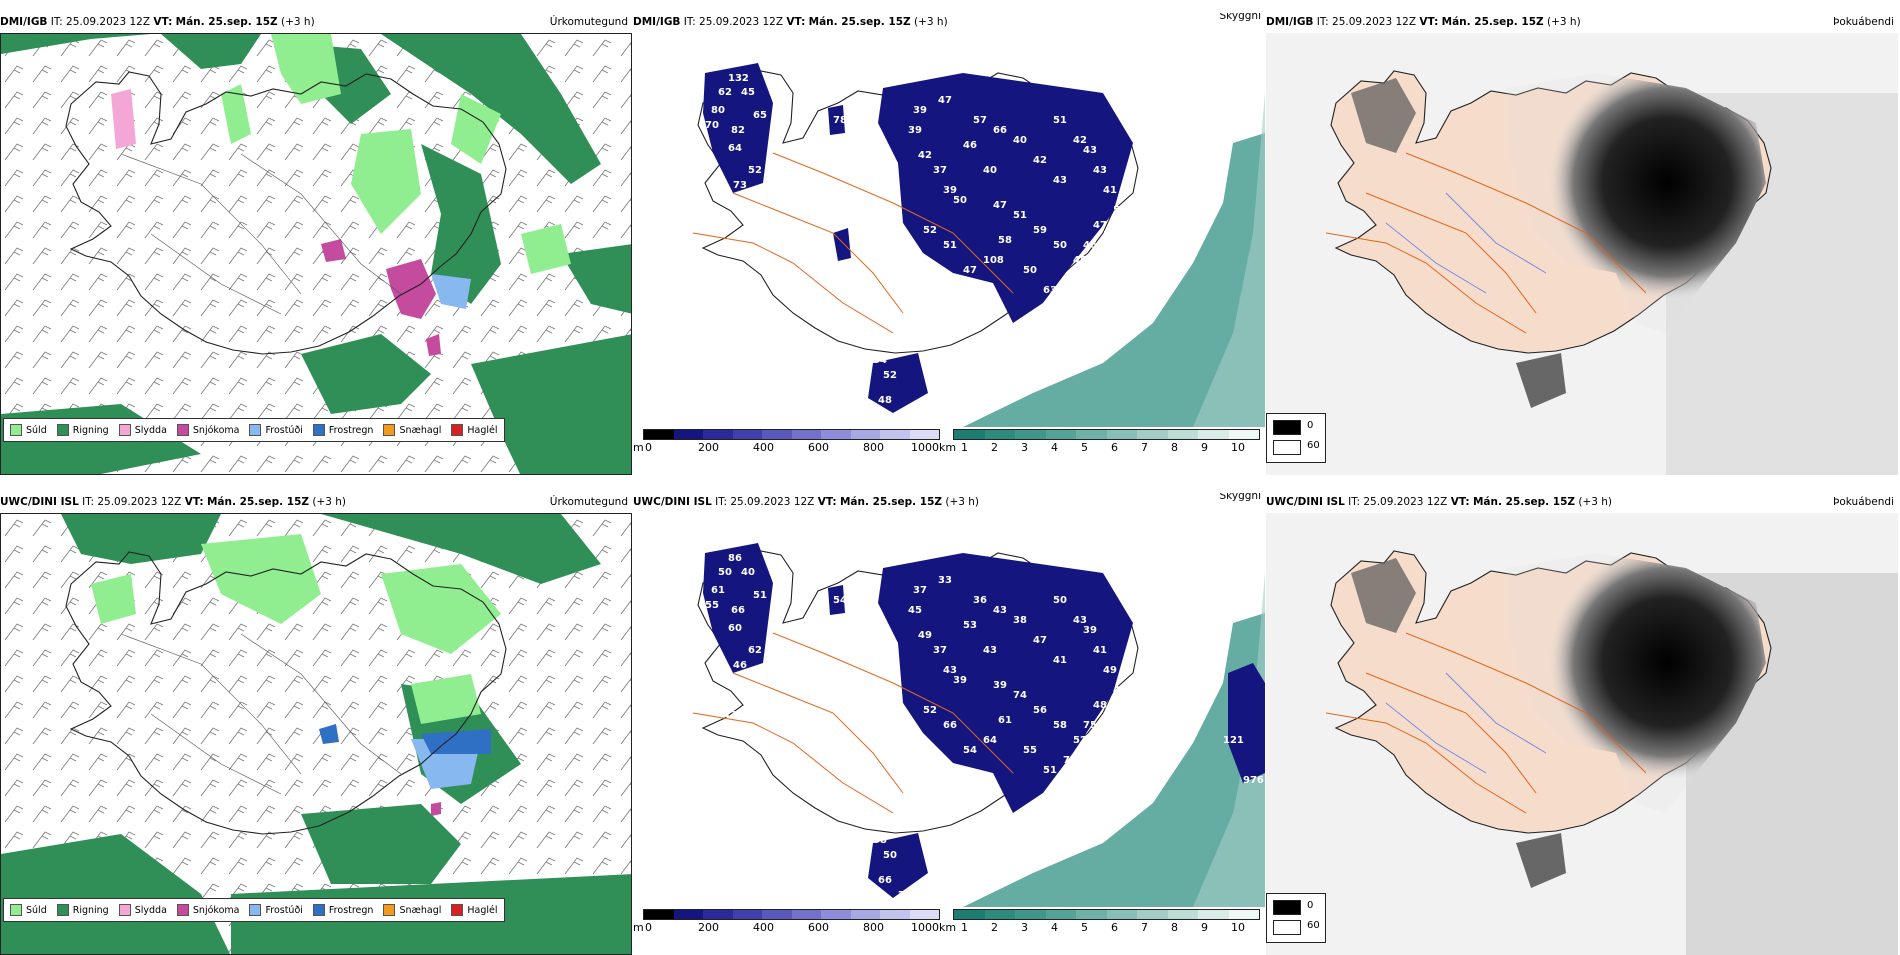  I want to click on cloud-base-label: 86, so click(735, 558).